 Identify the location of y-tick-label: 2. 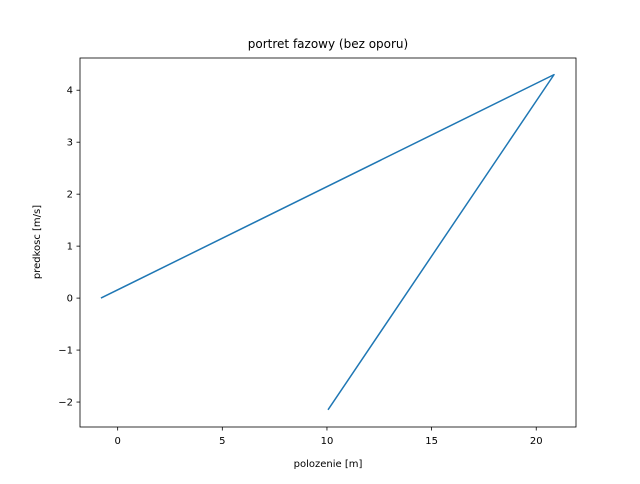
(70, 195).